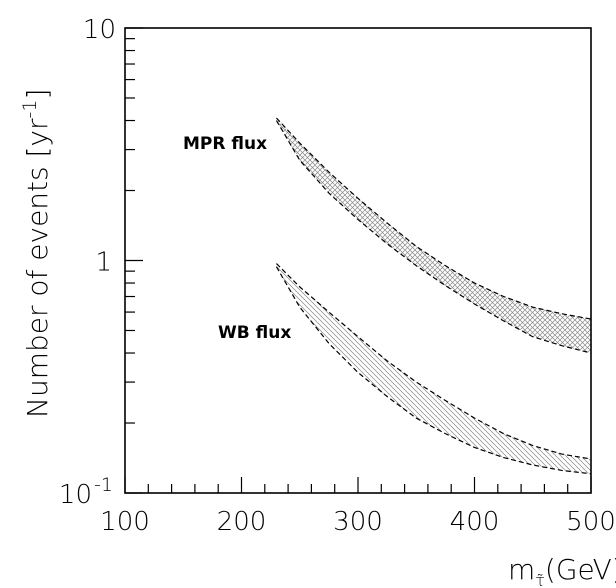 Image resolution: width=616 pixels, height=588 pixels. Describe the element at coordinates (103, 263) in the screenshot. I see `y-tick-label: 1` at that location.